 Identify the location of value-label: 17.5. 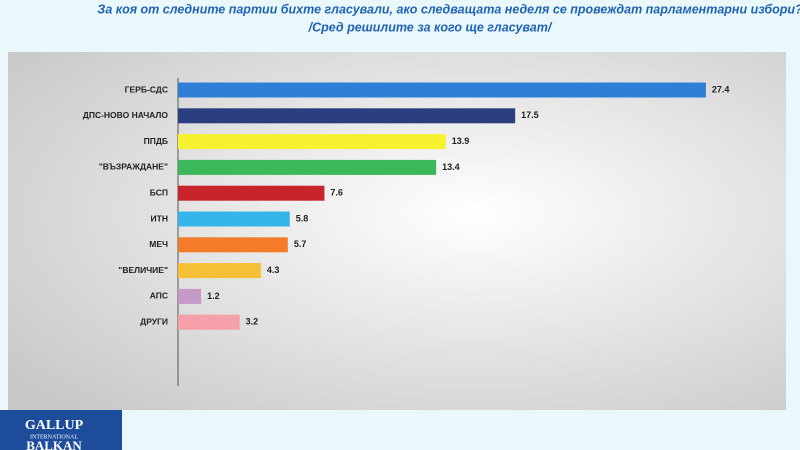
(530, 115).